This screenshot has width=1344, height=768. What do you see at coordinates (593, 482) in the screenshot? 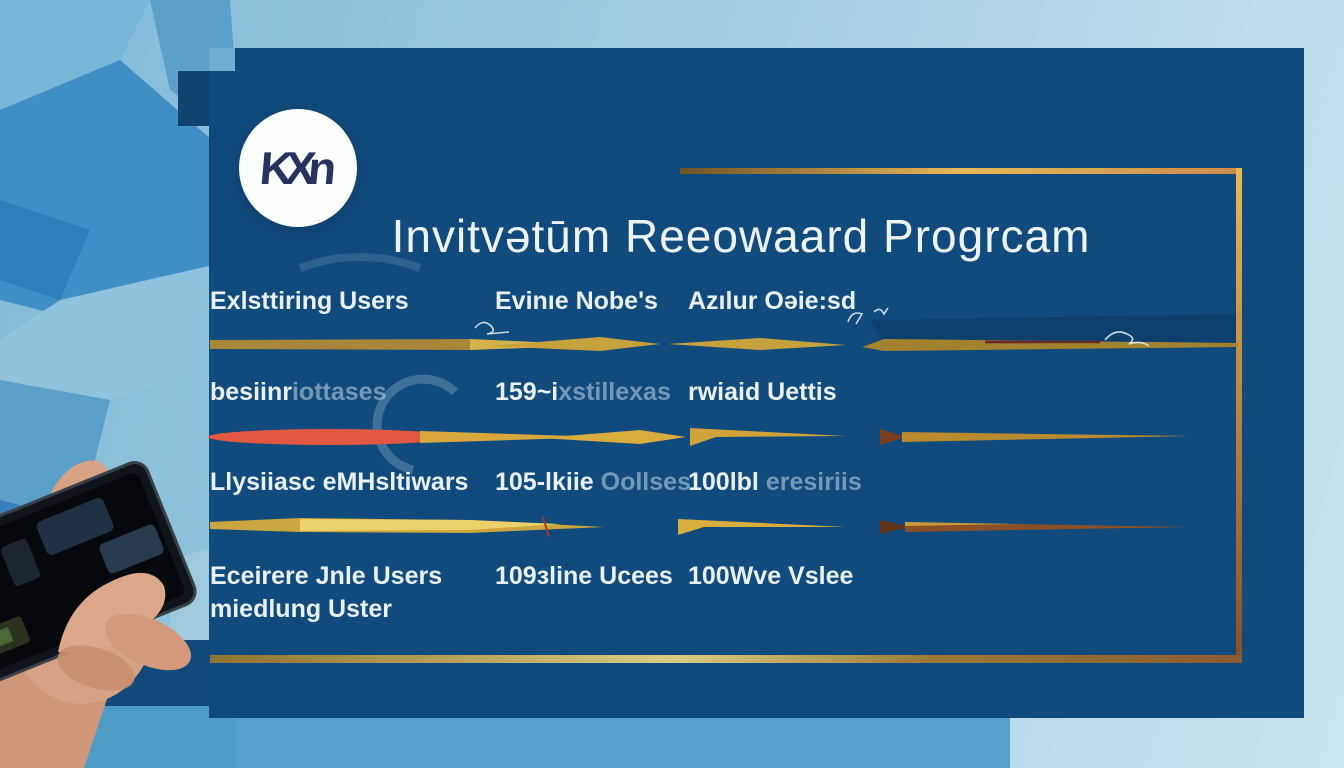
I see `table-cell: 105-lkiie Oollses` at bounding box center [593, 482].